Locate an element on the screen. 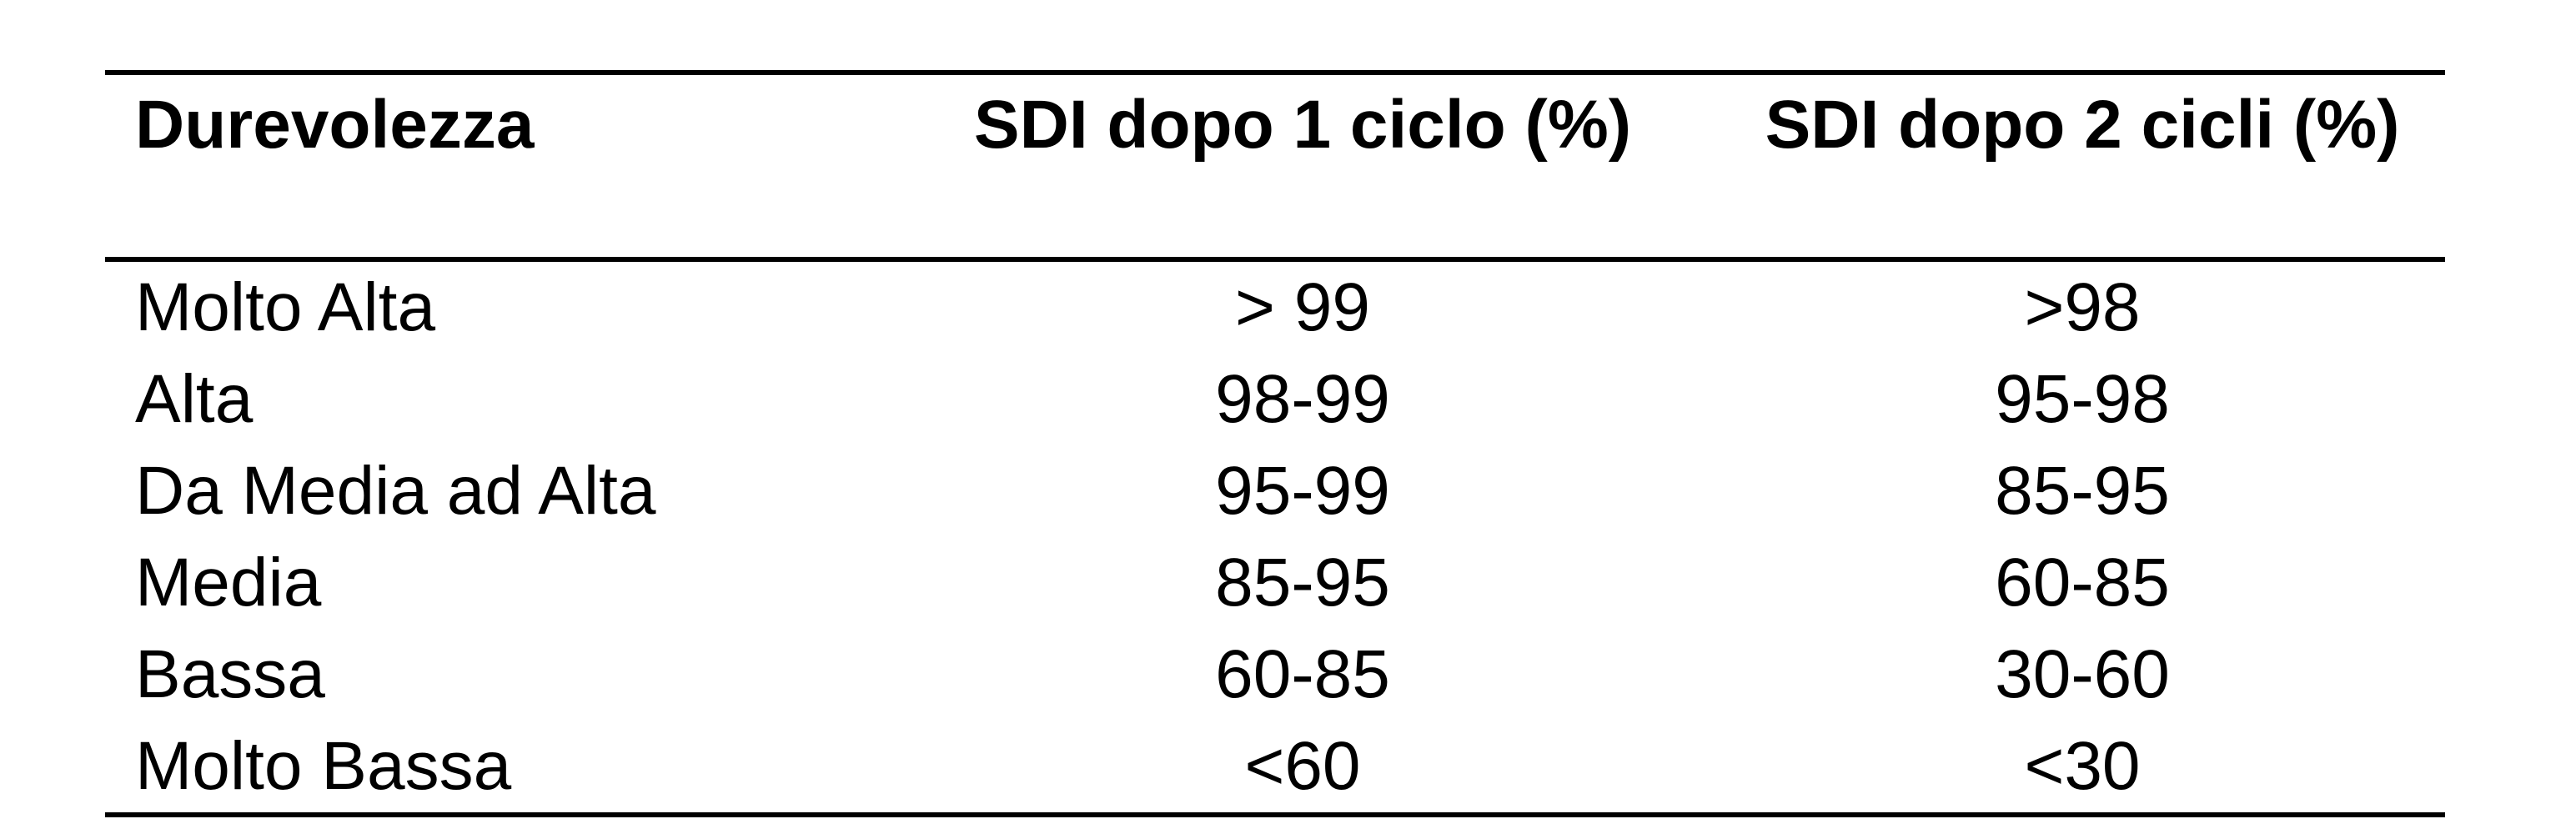 The image size is (2576, 834). cell-sdi-1-ciclo: <60 is located at coordinates (1302, 766).